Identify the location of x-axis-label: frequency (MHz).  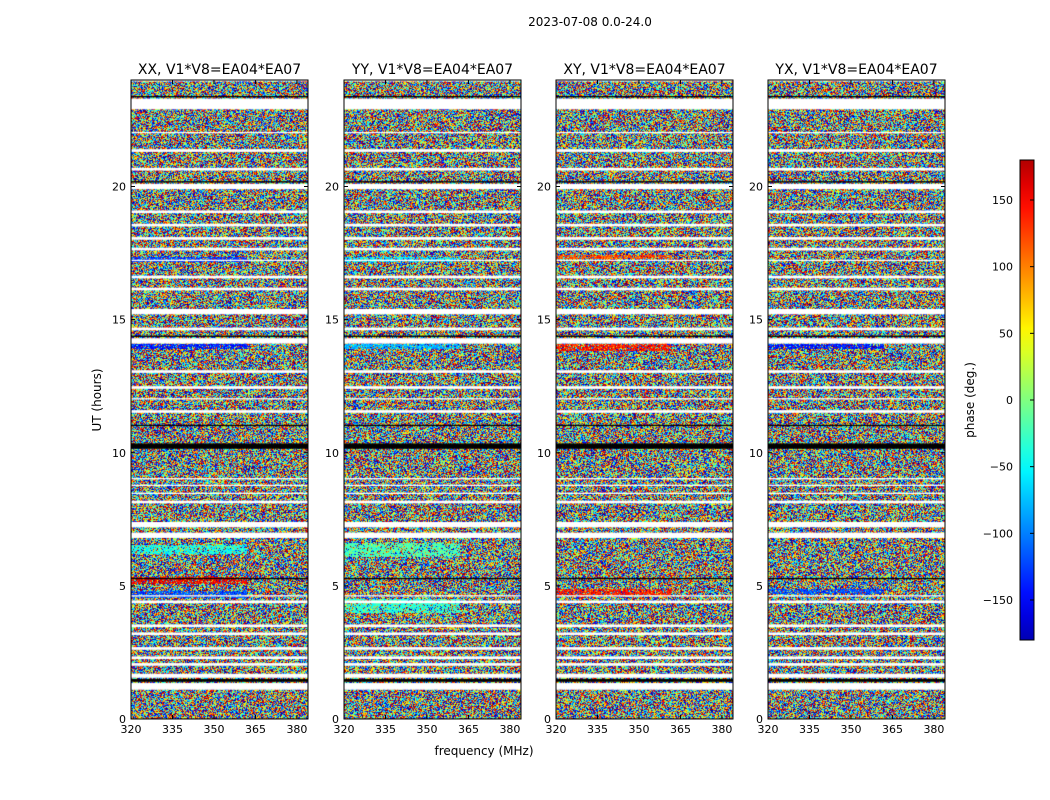
(483, 751).